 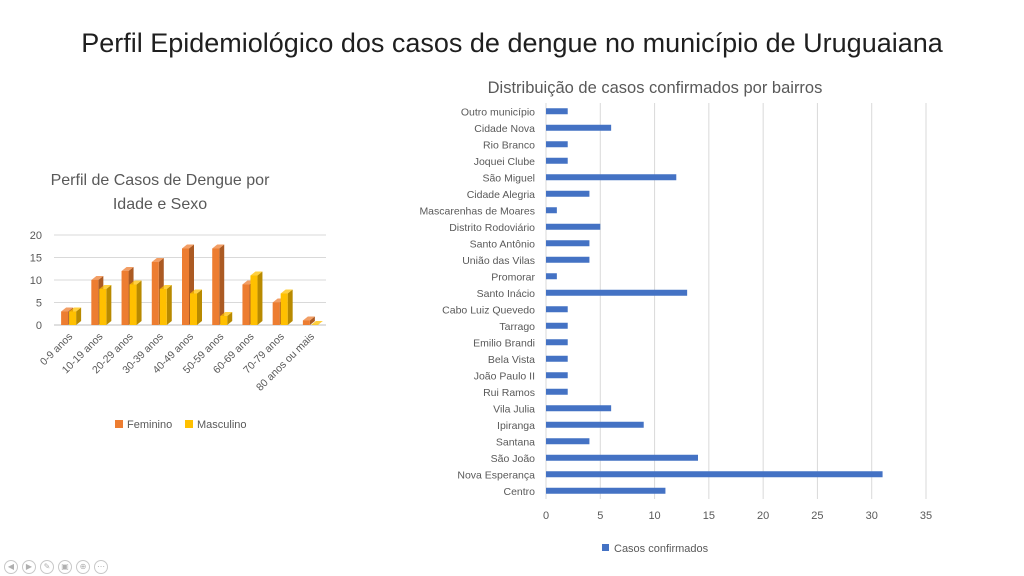 What do you see at coordinates (872, 516) in the screenshot?
I see `x-tick-label: 30` at bounding box center [872, 516].